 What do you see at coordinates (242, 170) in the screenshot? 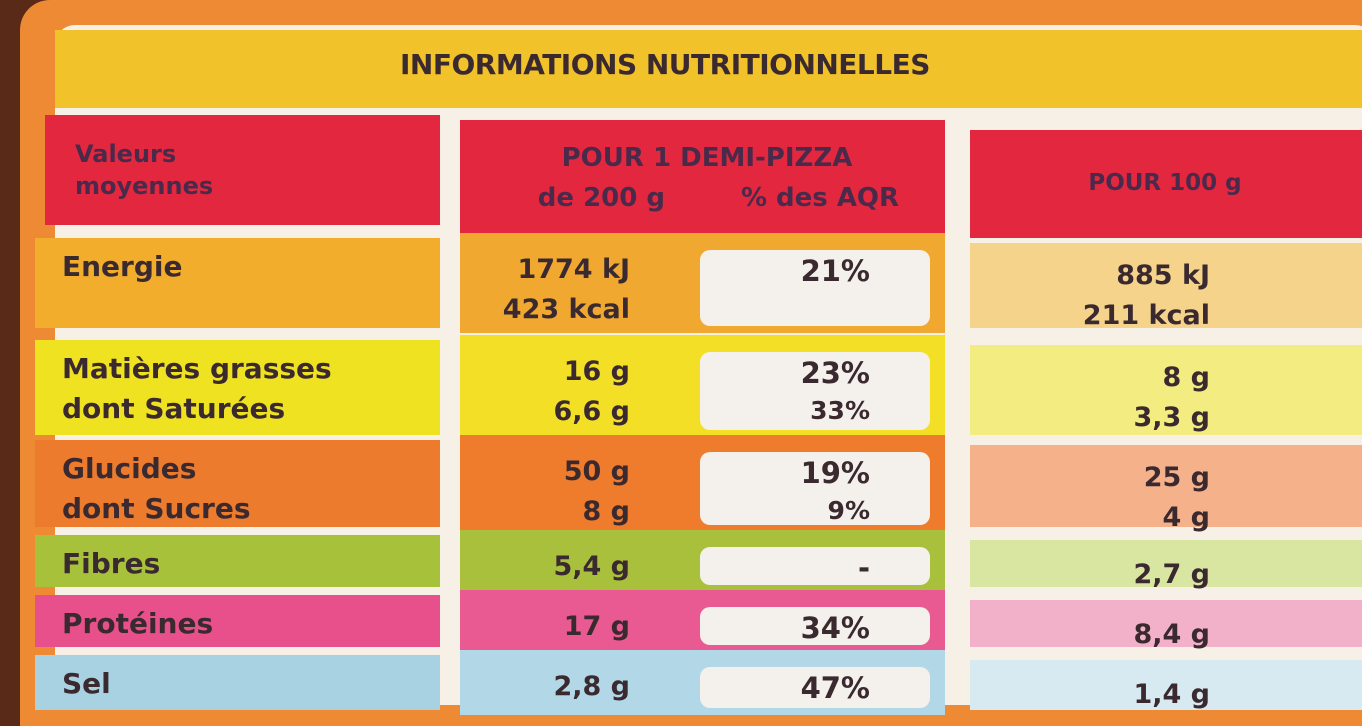
I see `header-label-cell` at bounding box center [242, 170].